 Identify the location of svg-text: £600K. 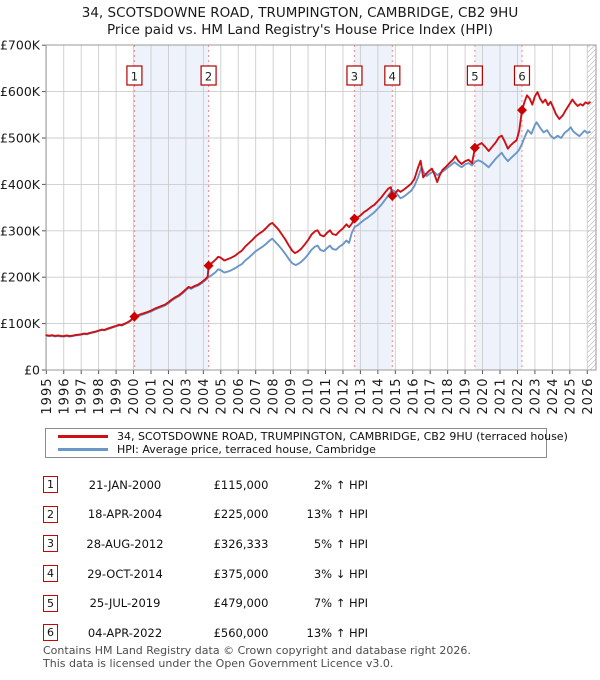
(20, 91).